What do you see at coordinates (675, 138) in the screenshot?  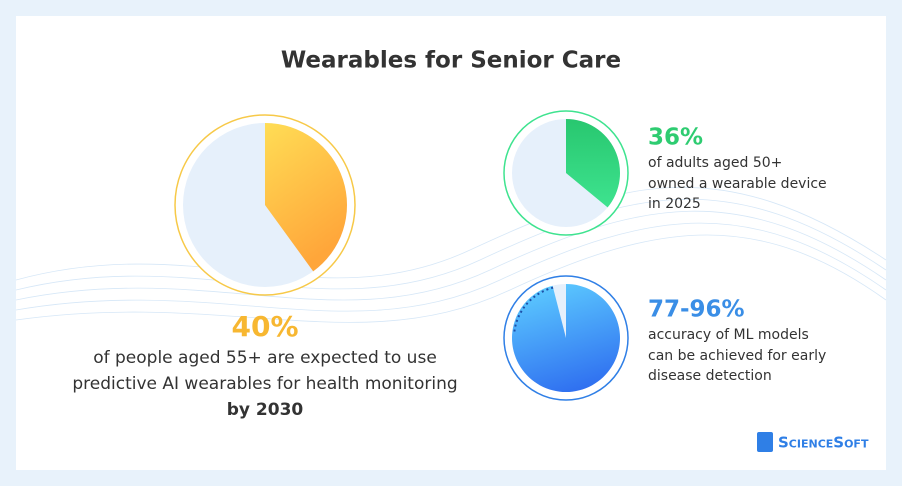 I see `stat-value: 36%` at bounding box center [675, 138].